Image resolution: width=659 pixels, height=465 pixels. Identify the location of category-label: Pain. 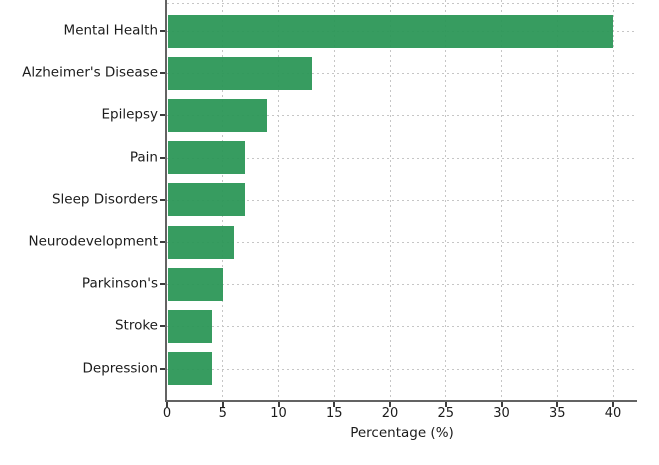
(143, 157).